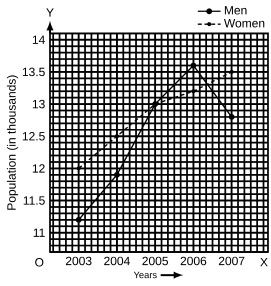 The width and height of the screenshot is (271, 286). Describe the element at coordinates (145, 275) in the screenshot. I see `x-axis-title: Years` at that location.